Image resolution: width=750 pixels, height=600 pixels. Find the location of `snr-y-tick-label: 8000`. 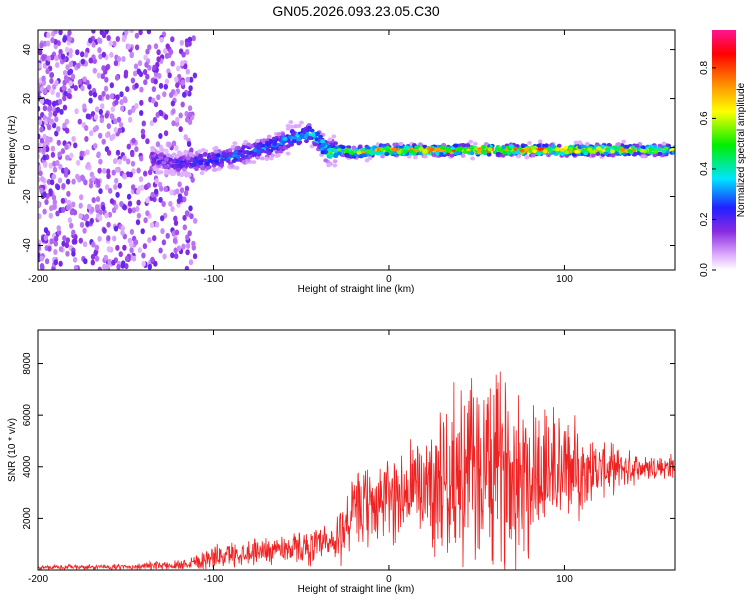

snr-y-tick-label: 8000 is located at coordinates (27, 363).